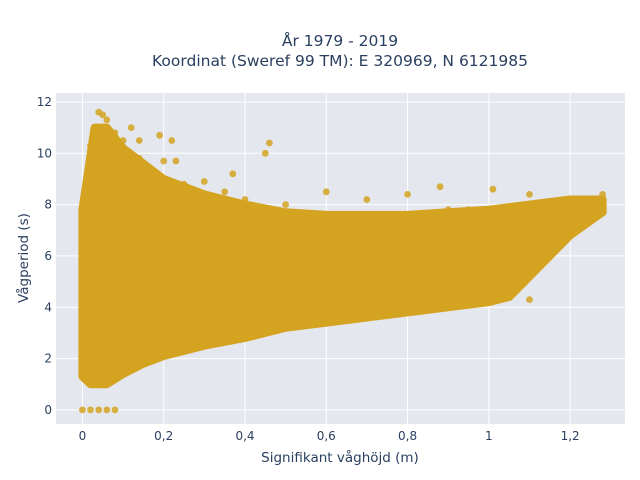 This screenshot has height=480, width=640. I want to click on x-tick-label: 0,6, so click(326, 436).